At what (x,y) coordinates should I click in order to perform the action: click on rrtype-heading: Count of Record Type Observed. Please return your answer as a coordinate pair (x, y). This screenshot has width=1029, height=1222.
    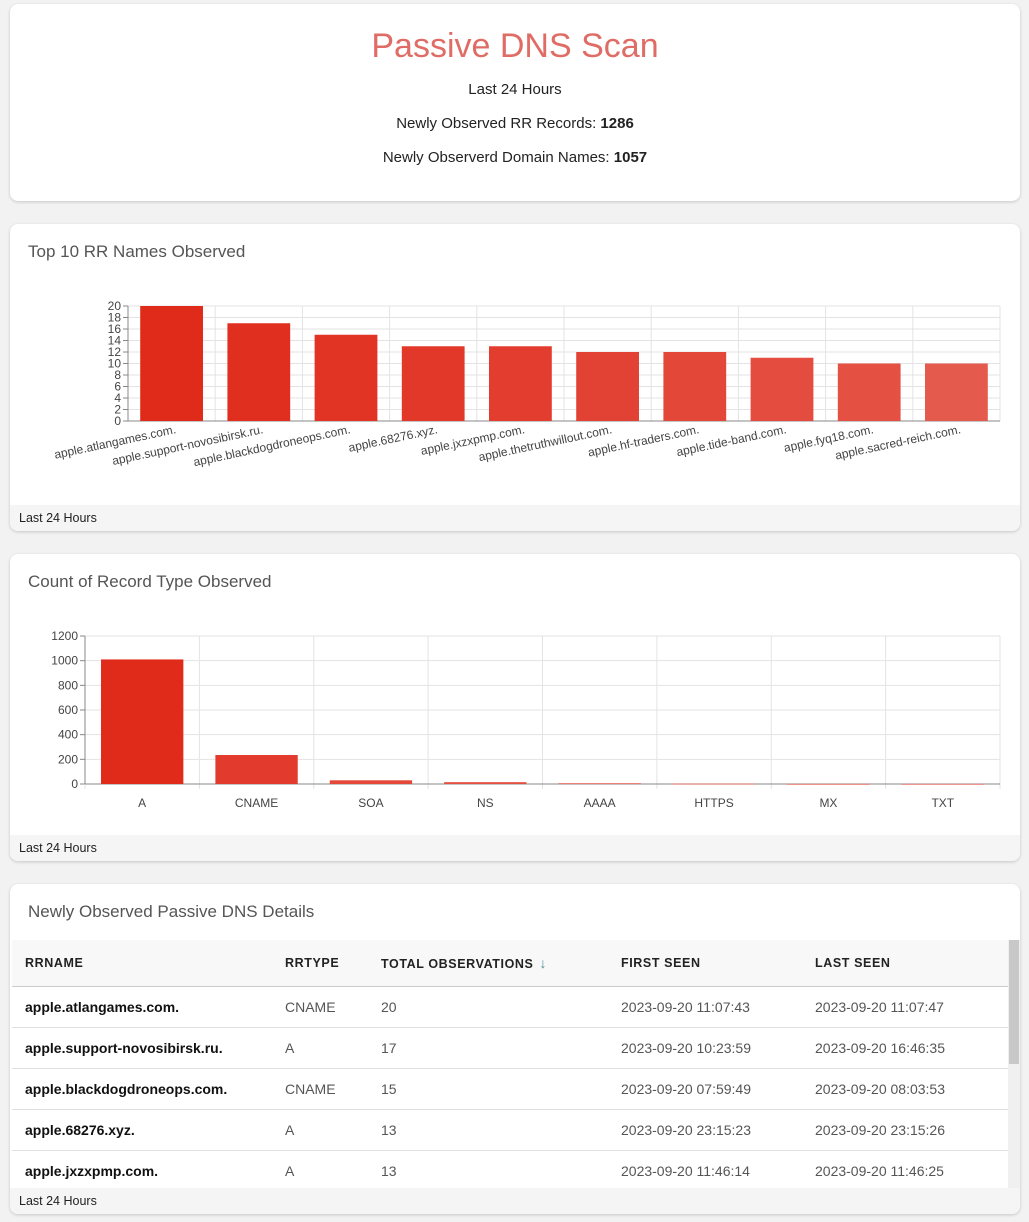
    Looking at the image, I should click on (150, 581).